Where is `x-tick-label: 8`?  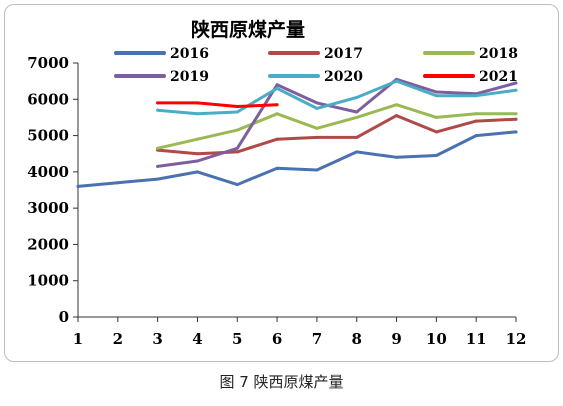
x-tick-label: 8 is located at coordinates (357, 339).